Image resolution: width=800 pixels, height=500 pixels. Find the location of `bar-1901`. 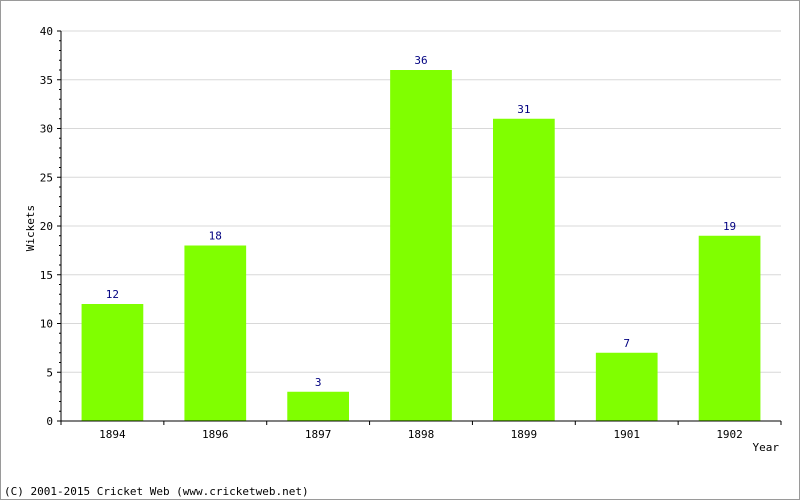

bar-1901 is located at coordinates (626, 386).